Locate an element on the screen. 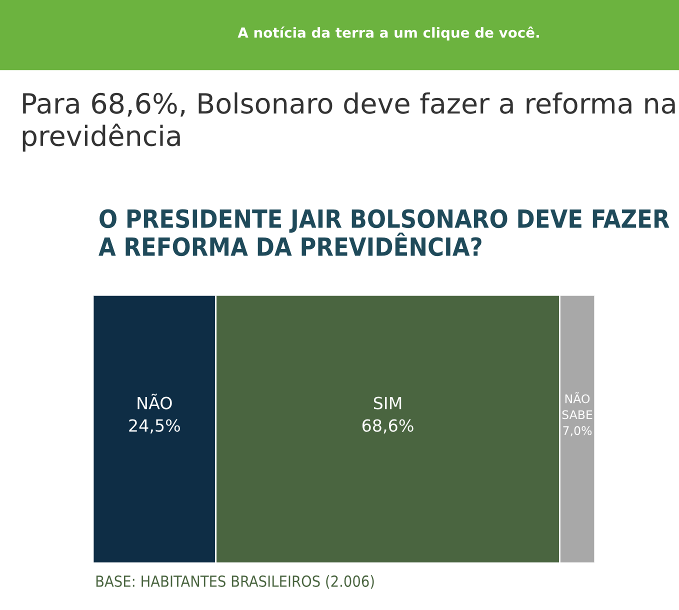 The image size is (679, 610). series-label: SIM is located at coordinates (388, 403).